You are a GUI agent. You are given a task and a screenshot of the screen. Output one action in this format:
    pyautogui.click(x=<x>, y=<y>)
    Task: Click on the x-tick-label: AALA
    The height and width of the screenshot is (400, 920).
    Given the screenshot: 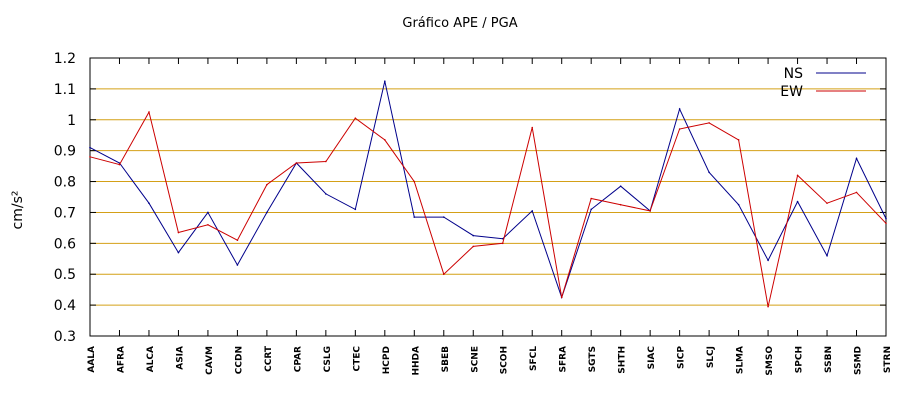 What is the action you would take?
    pyautogui.click(x=92, y=359)
    